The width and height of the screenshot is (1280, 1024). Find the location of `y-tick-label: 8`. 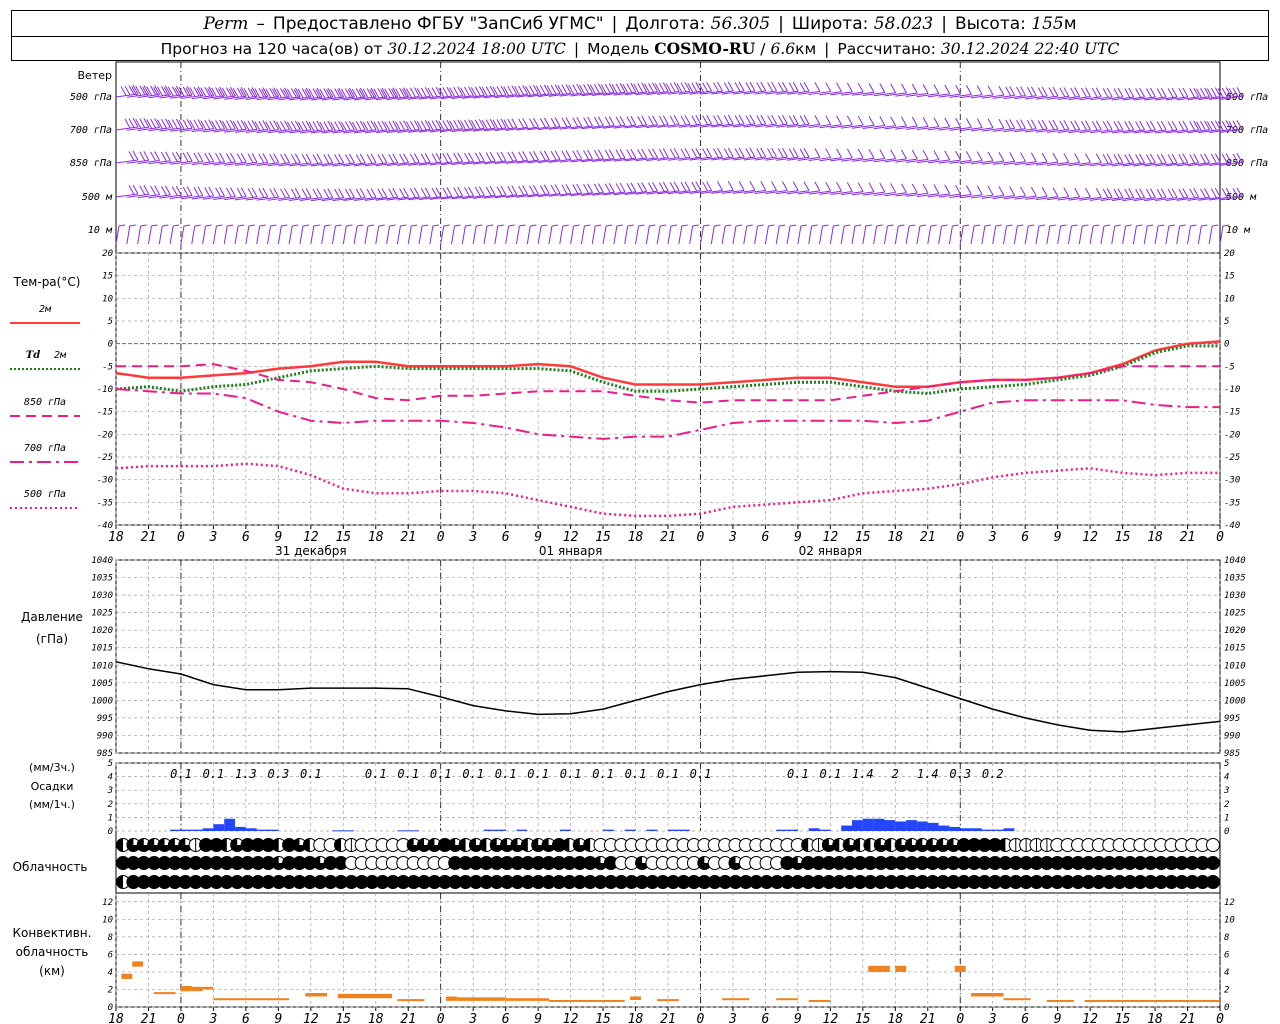

y-tick-label: 8 is located at coordinates (110, 938).